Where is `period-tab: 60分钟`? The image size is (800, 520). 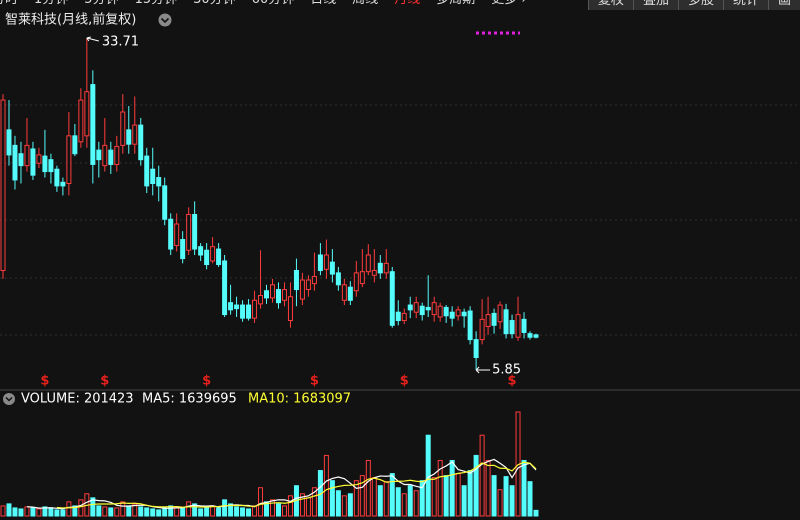
period-tab: 60分钟 is located at coordinates (273, 4).